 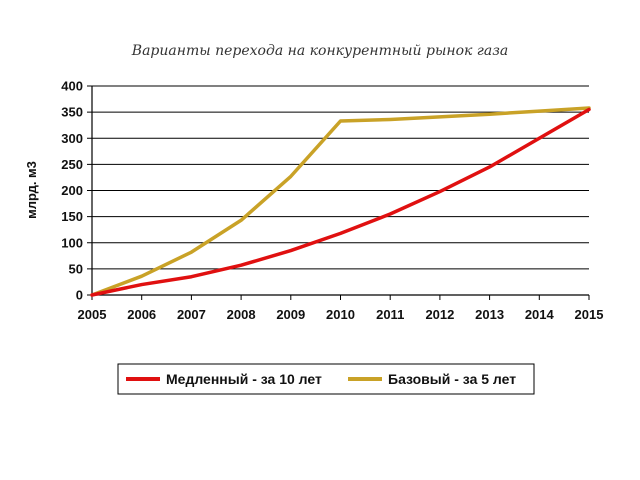 I want to click on y-axis-label: млрд. м3, so click(x=31, y=190).